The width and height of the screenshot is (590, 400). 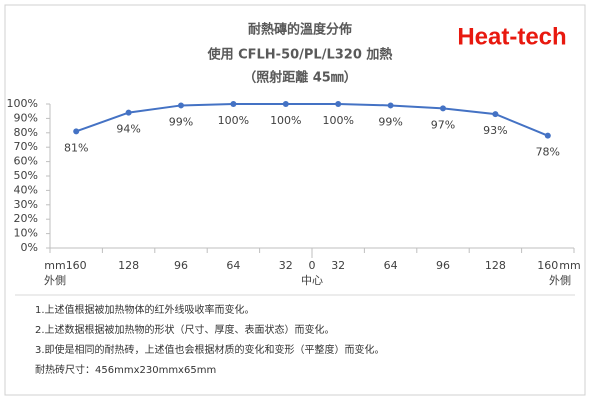 What do you see at coordinates (443, 124) in the screenshot?
I see `data-label: 97%` at bounding box center [443, 124].